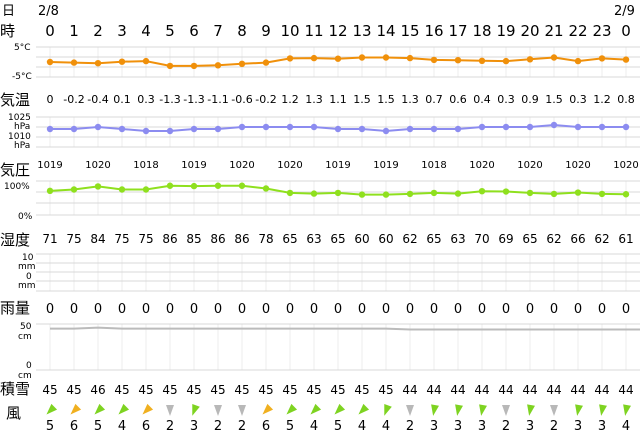 Image resolution: width=640 pixels, height=434 pixels. What do you see at coordinates (218, 31) in the screenshot?
I see `hour-tick-label: 7` at bounding box center [218, 31].